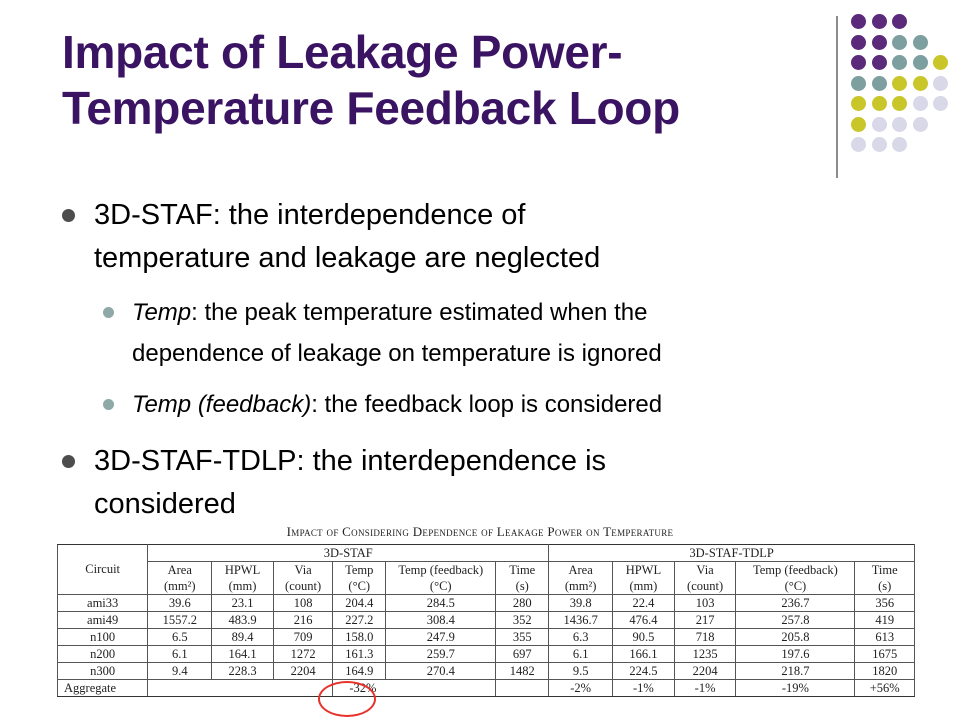  Describe the element at coordinates (522, 586) in the screenshot. I see `unit-header: (s)` at that location.